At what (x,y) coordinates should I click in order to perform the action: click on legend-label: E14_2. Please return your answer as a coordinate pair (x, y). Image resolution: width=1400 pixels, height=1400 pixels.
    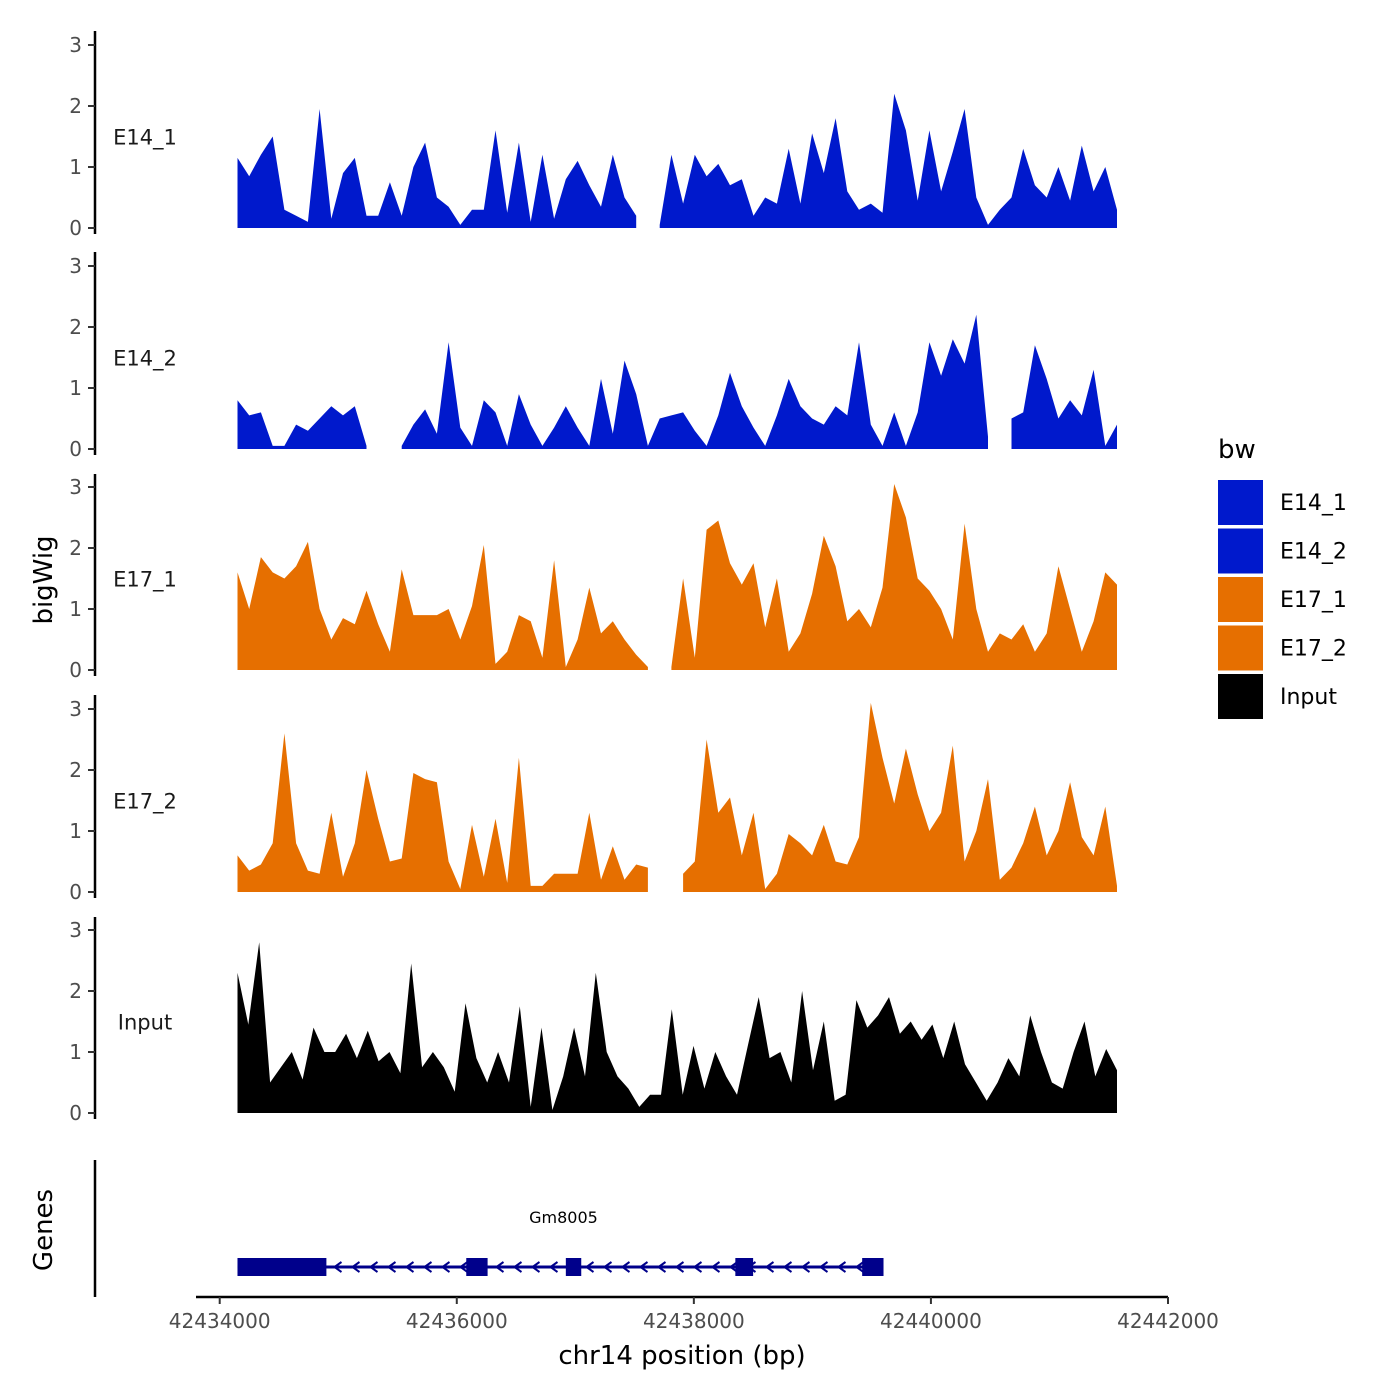
    Looking at the image, I should click on (1313, 552).